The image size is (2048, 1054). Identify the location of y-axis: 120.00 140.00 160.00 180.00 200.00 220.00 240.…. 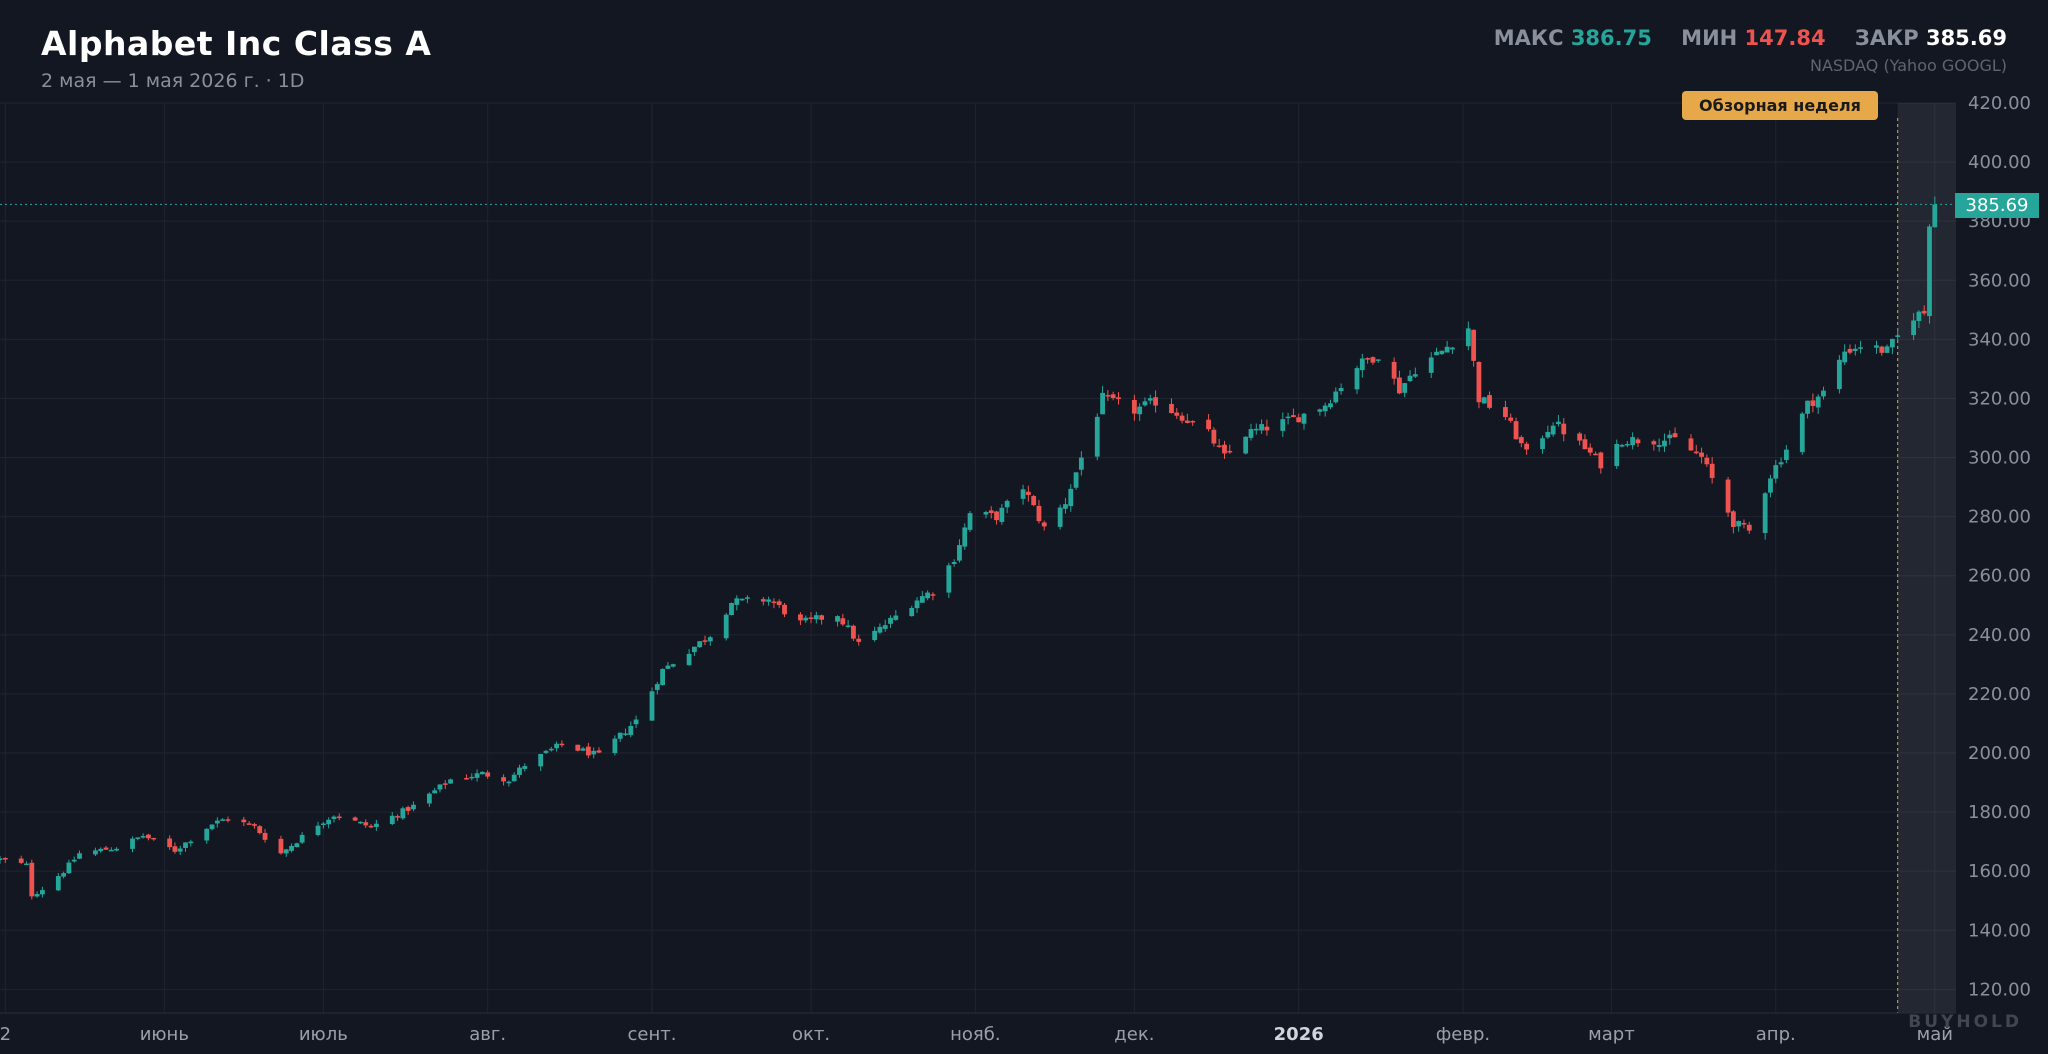
(1999, 546).